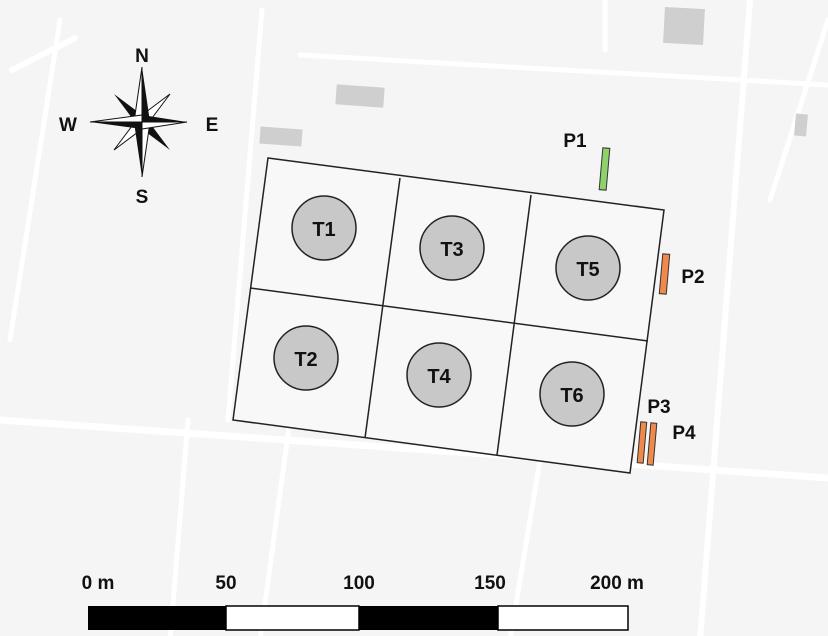  What do you see at coordinates (138, 149) in the screenshot?
I see `compass-needle-south` at bounding box center [138, 149].